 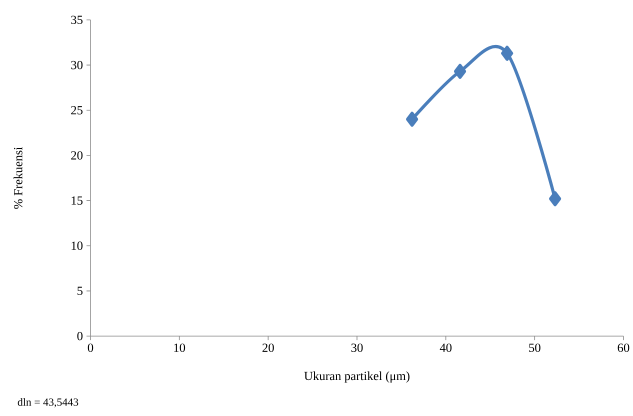 What do you see at coordinates (534, 348) in the screenshot?
I see `x-tick-label: 50` at bounding box center [534, 348].